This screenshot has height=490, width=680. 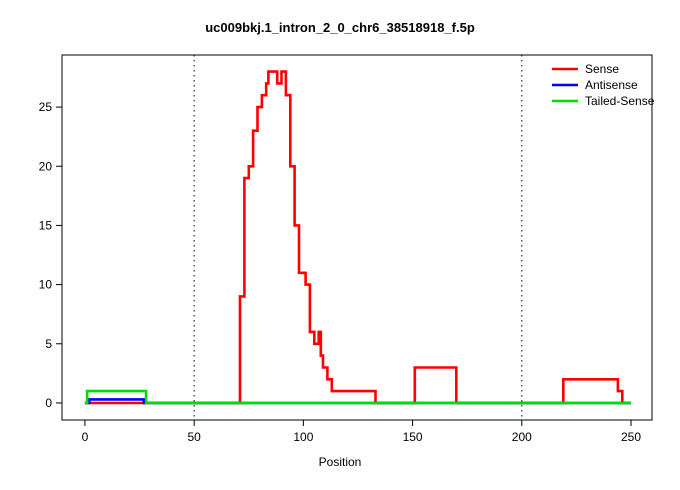 What do you see at coordinates (46, 225) in the screenshot?
I see `y-tick-label: 15` at bounding box center [46, 225].